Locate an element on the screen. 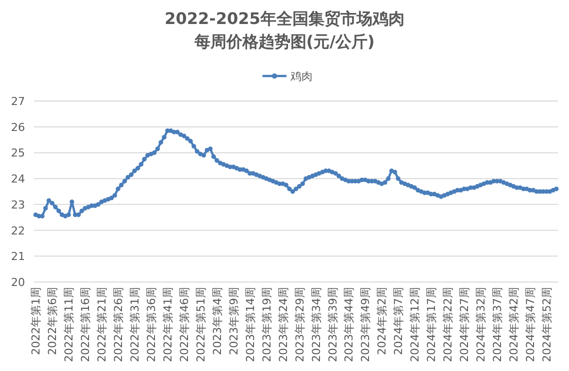  x-tick-label: 2022年第1周 is located at coordinates (36, 321).